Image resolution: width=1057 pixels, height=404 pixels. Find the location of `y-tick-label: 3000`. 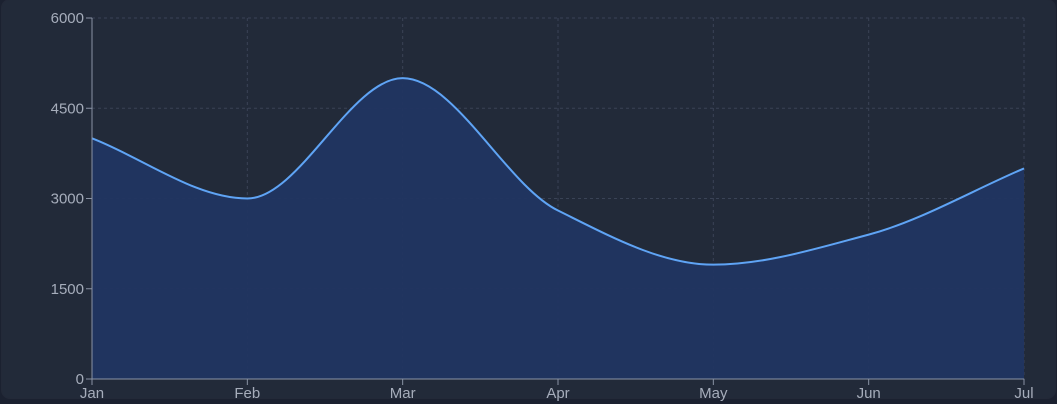

y-tick-label: 3000 is located at coordinates (67, 199).